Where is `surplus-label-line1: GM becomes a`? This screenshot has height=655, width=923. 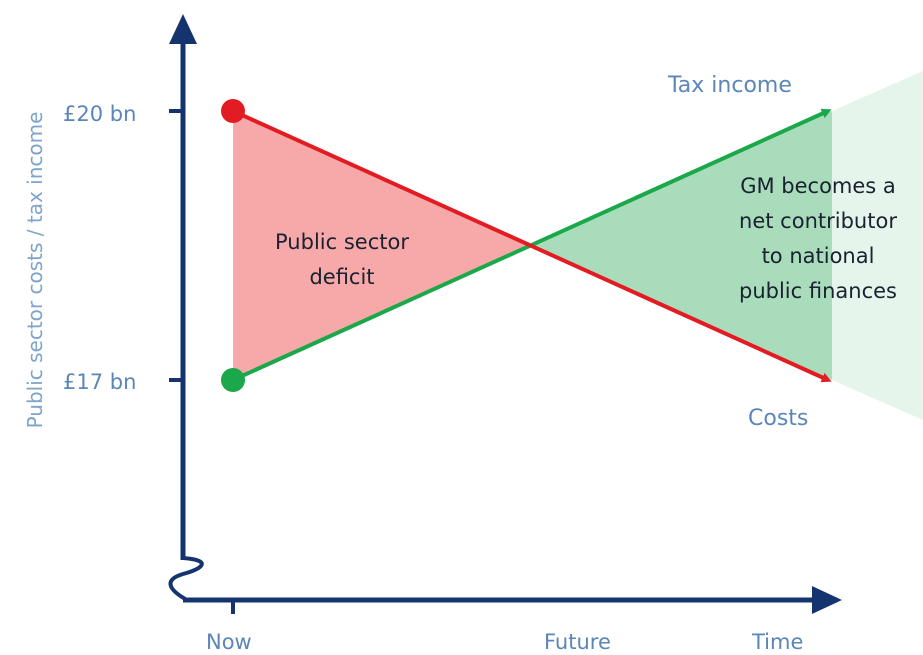 surplus-label-line1: GM becomes a is located at coordinates (818, 186).